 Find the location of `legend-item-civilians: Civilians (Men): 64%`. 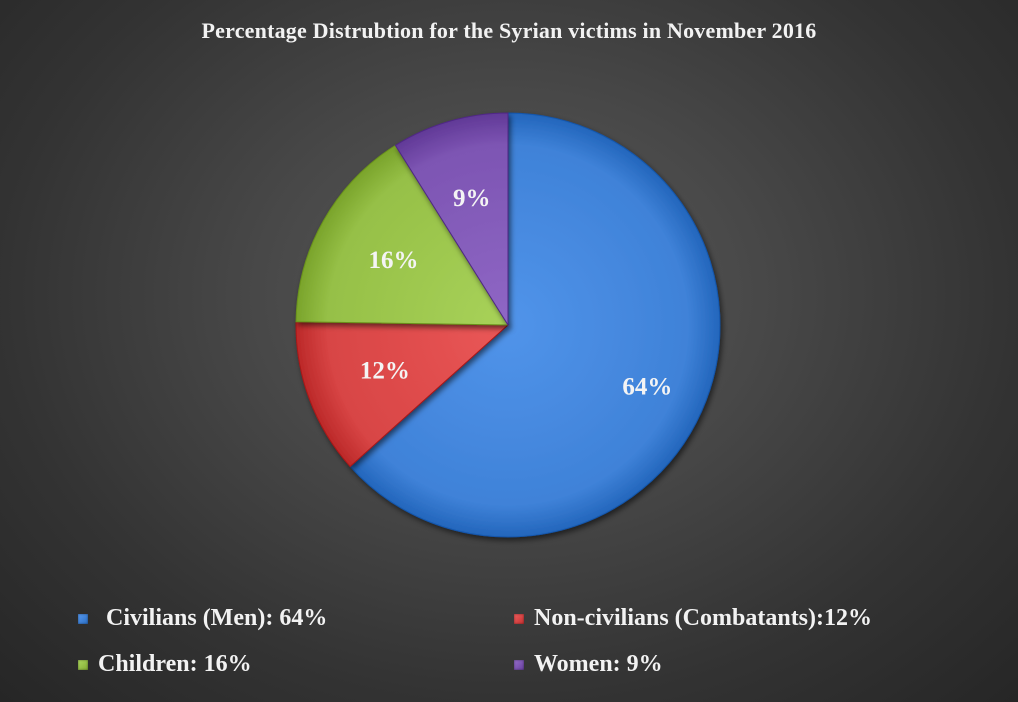

legend-item-civilians: Civilians (Men): 64% is located at coordinates (202, 618).